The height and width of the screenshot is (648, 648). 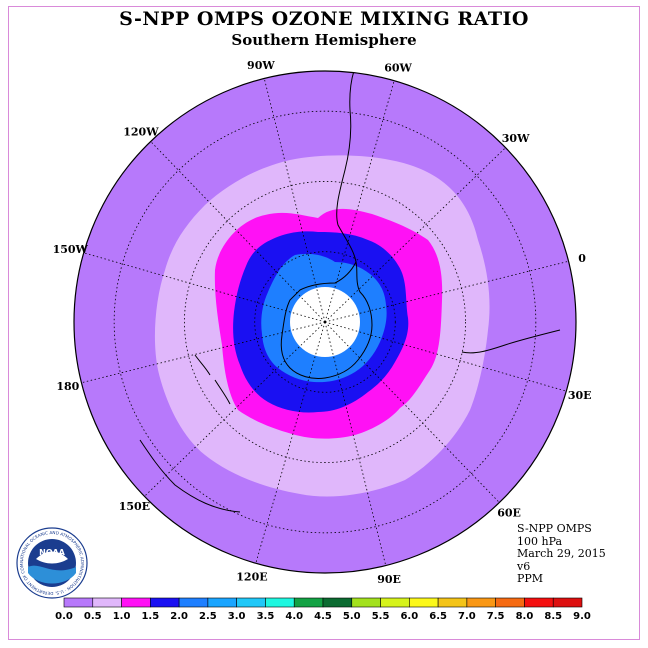 I want to click on longitude-label: 60E, so click(x=509, y=513).